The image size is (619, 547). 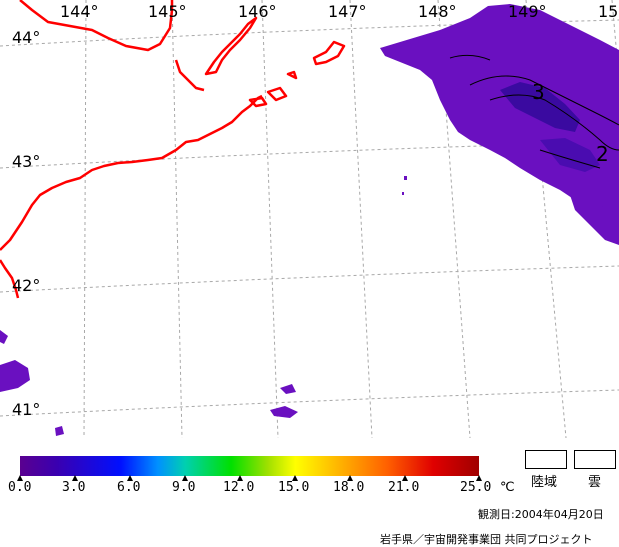 What do you see at coordinates (476, 487) in the screenshot?
I see `colorbar-tick-label: 25.0` at bounding box center [476, 487].